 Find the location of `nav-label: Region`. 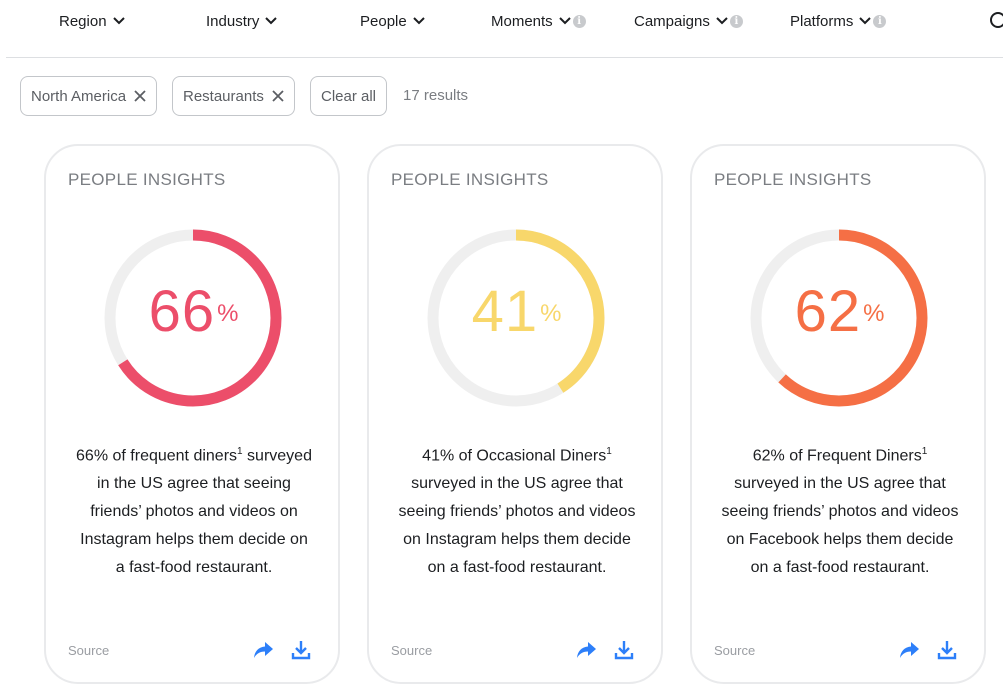

nav-label: Region is located at coordinates (83, 21).